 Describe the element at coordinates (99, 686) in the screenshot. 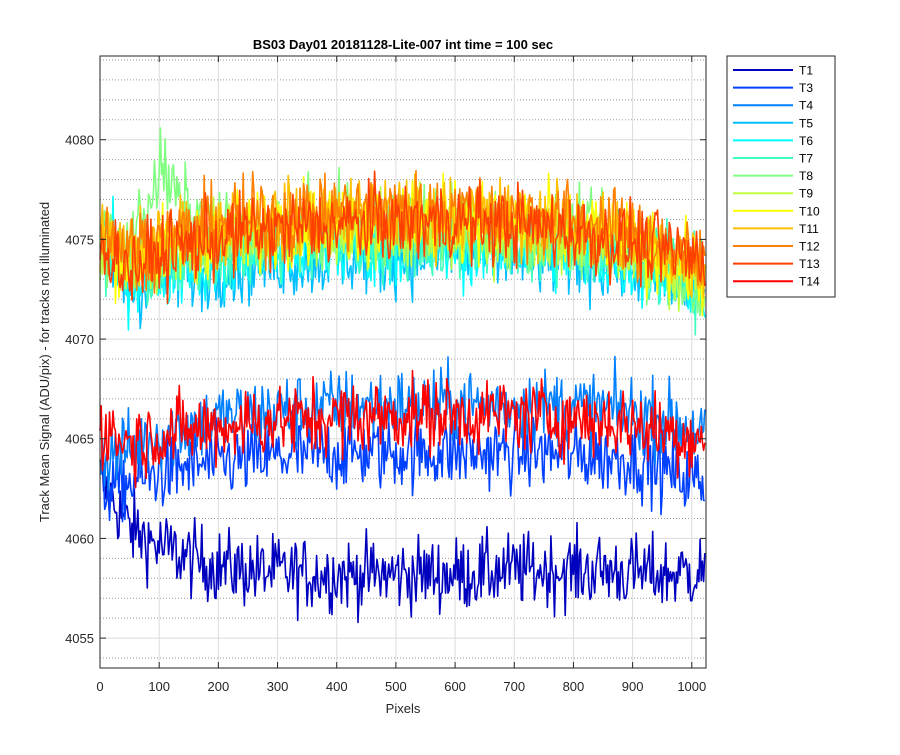

I see `x-tick-label: 0` at that location.